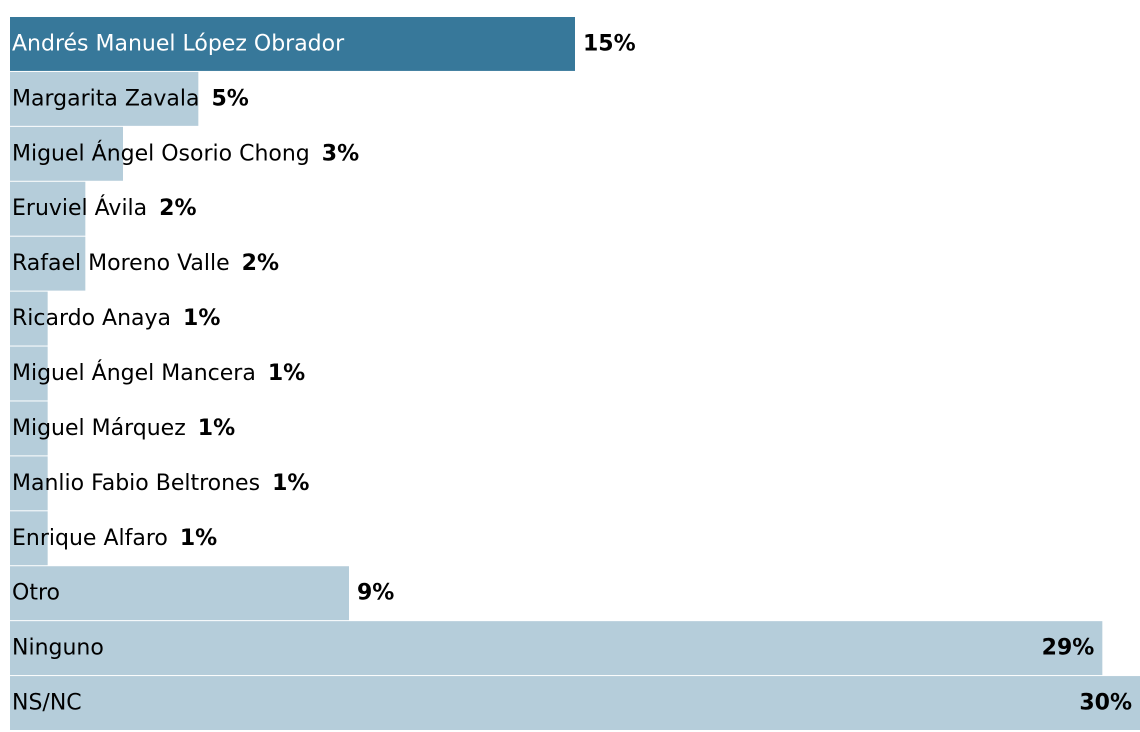 This screenshot has width=1140, height=732. I want to click on value-label: 15%, so click(609, 43).